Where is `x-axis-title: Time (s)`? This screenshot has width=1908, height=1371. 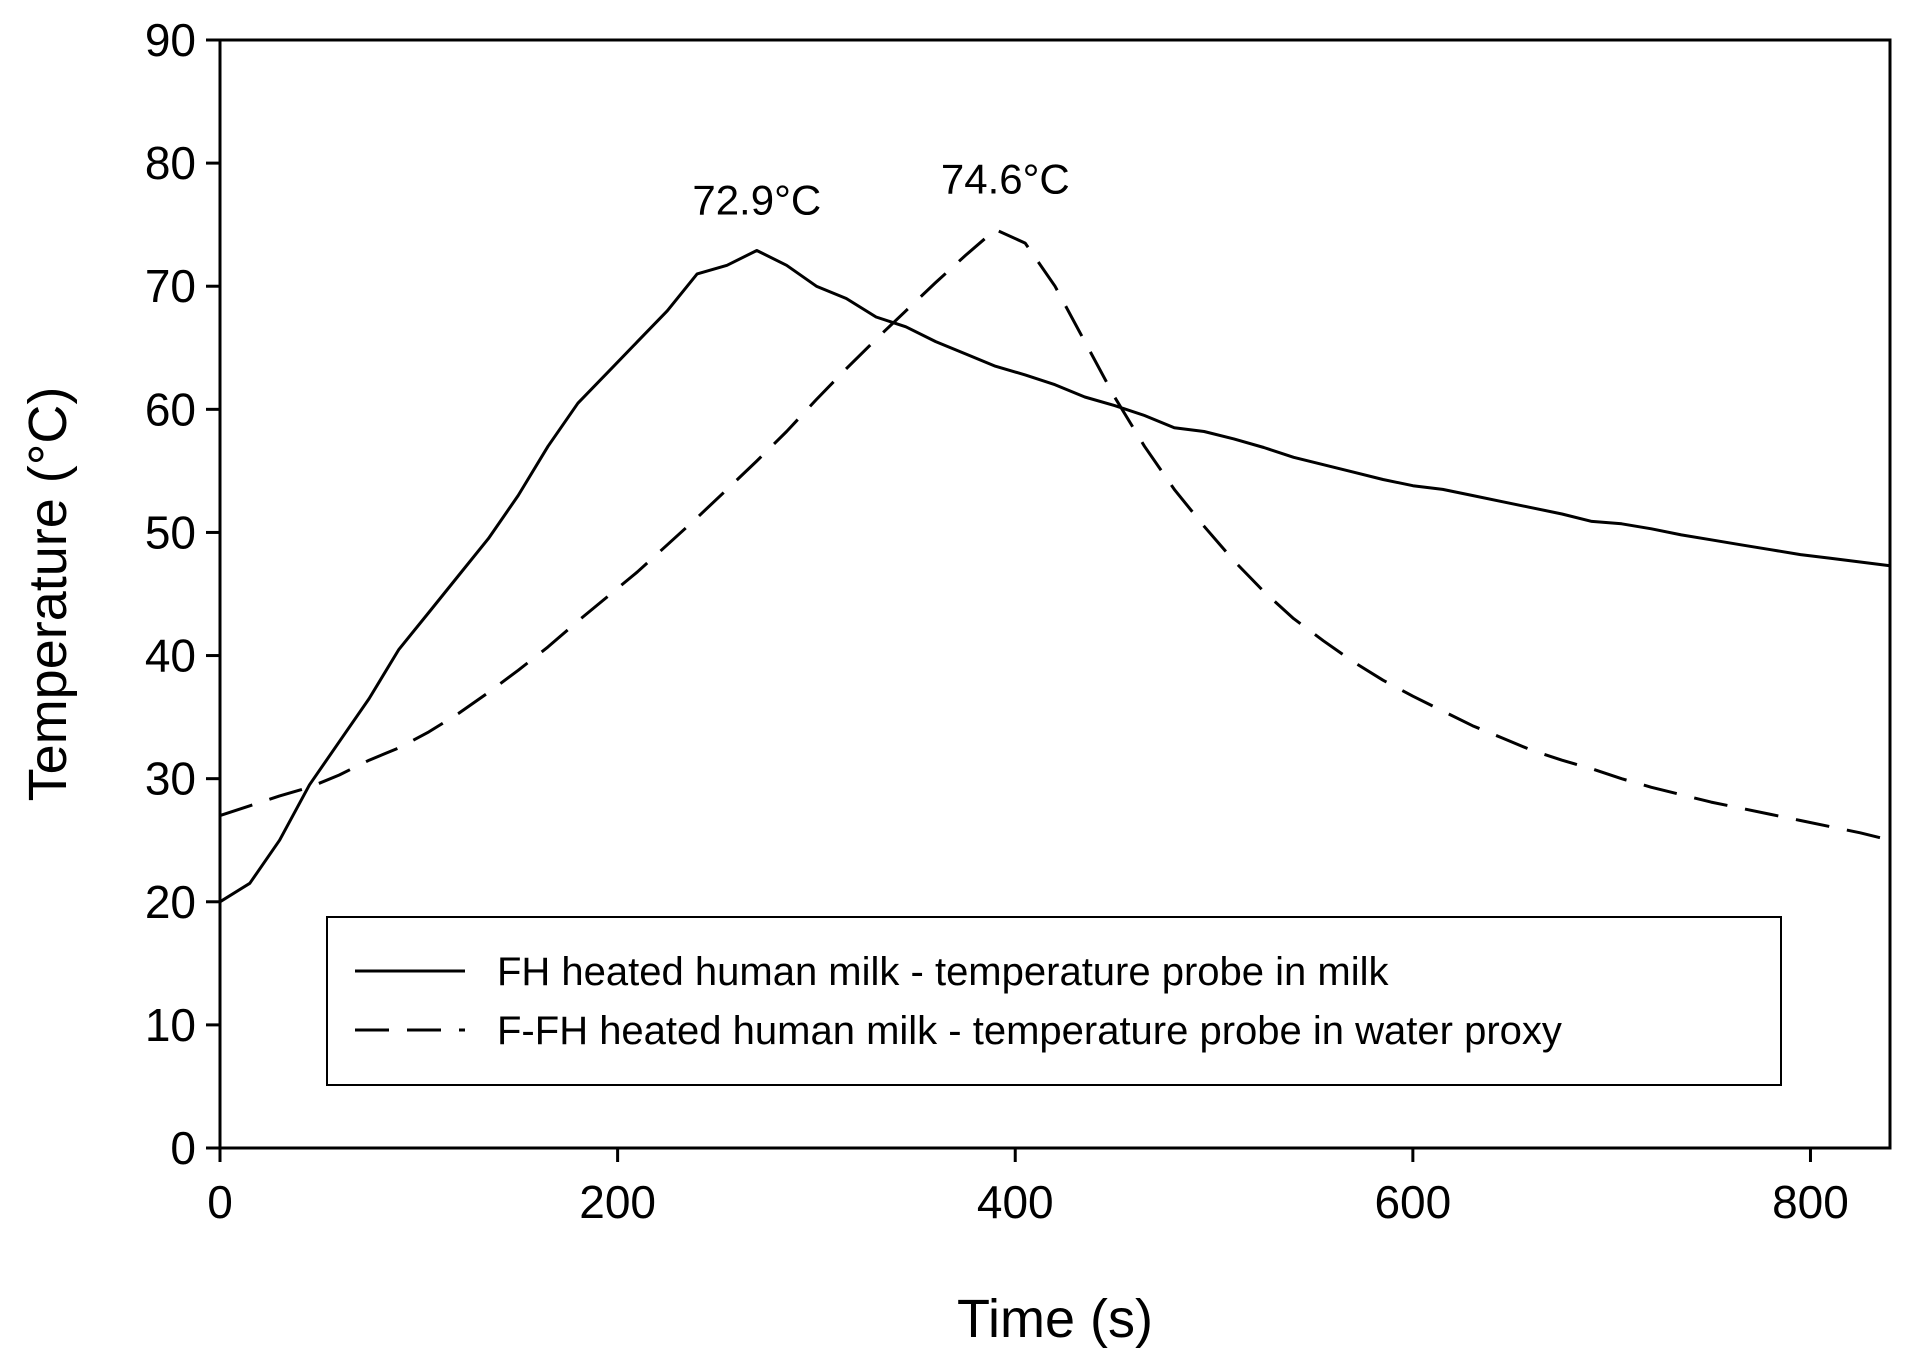 x-axis-title: Time (s) is located at coordinates (1055, 1319).